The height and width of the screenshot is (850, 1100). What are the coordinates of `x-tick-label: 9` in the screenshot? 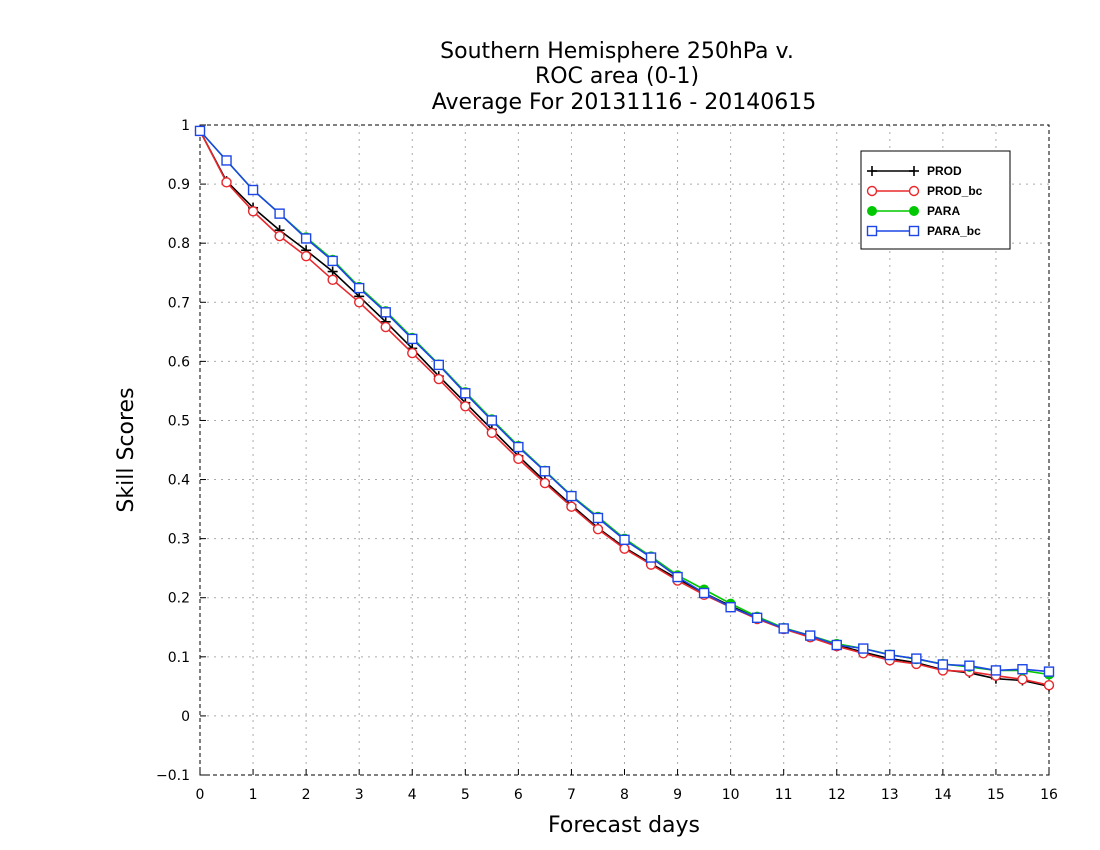 It's located at (677, 795).